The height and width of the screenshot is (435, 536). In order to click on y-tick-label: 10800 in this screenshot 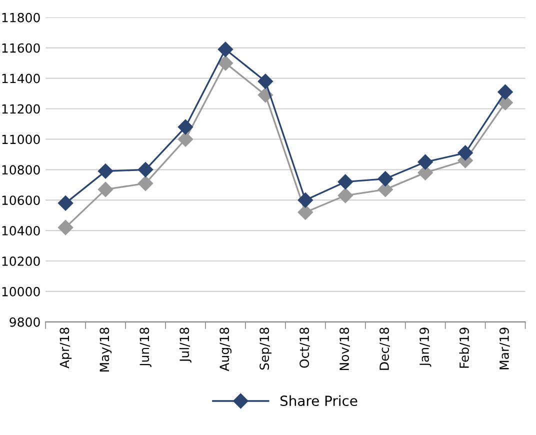, I will do `click(21, 170)`.